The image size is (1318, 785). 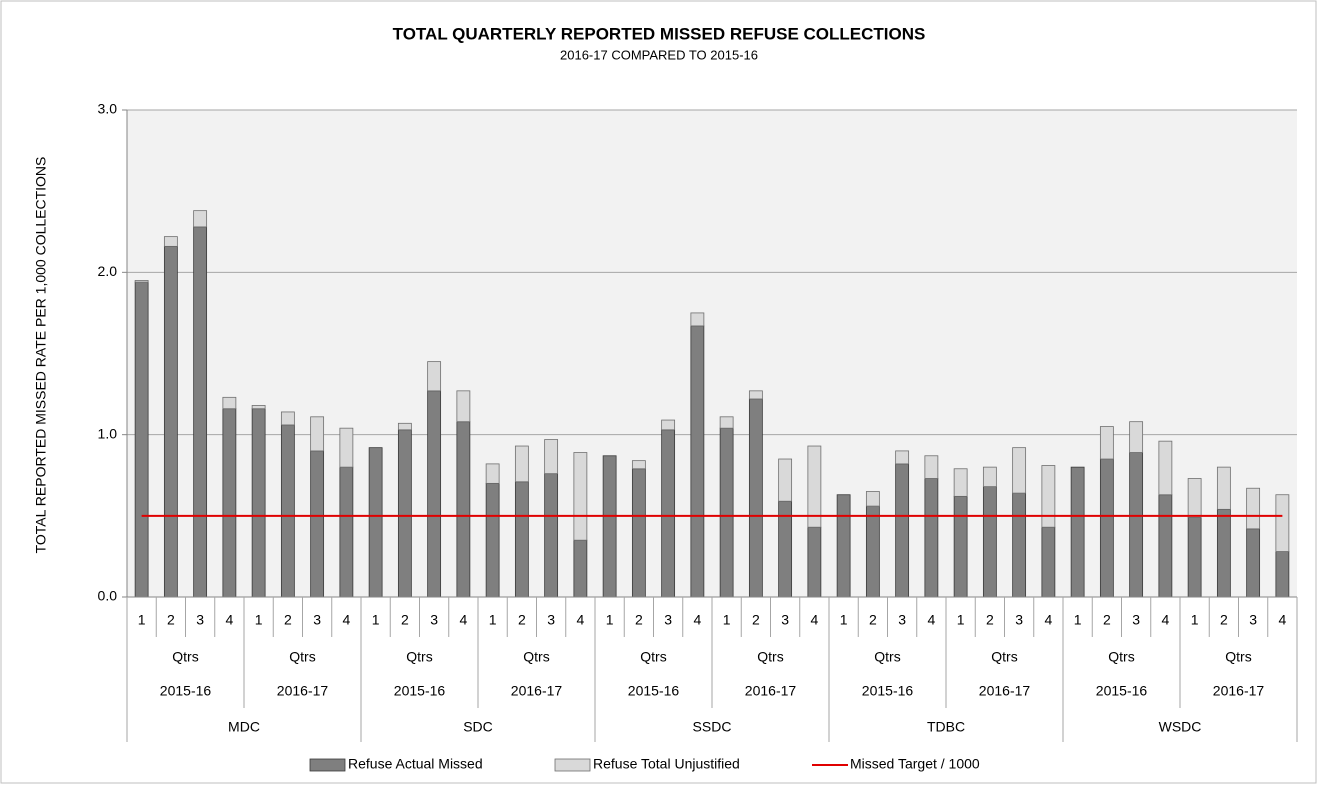 I want to click on y-tick-label: 2.0, so click(x=108, y=271).